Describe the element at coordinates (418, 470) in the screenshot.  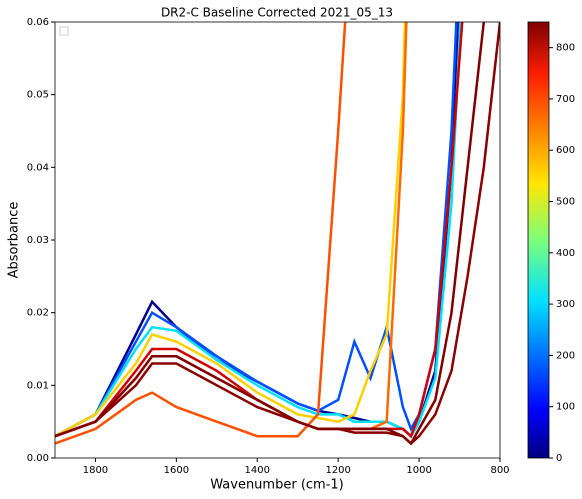
I see `x-tick-label: 1000` at that location.